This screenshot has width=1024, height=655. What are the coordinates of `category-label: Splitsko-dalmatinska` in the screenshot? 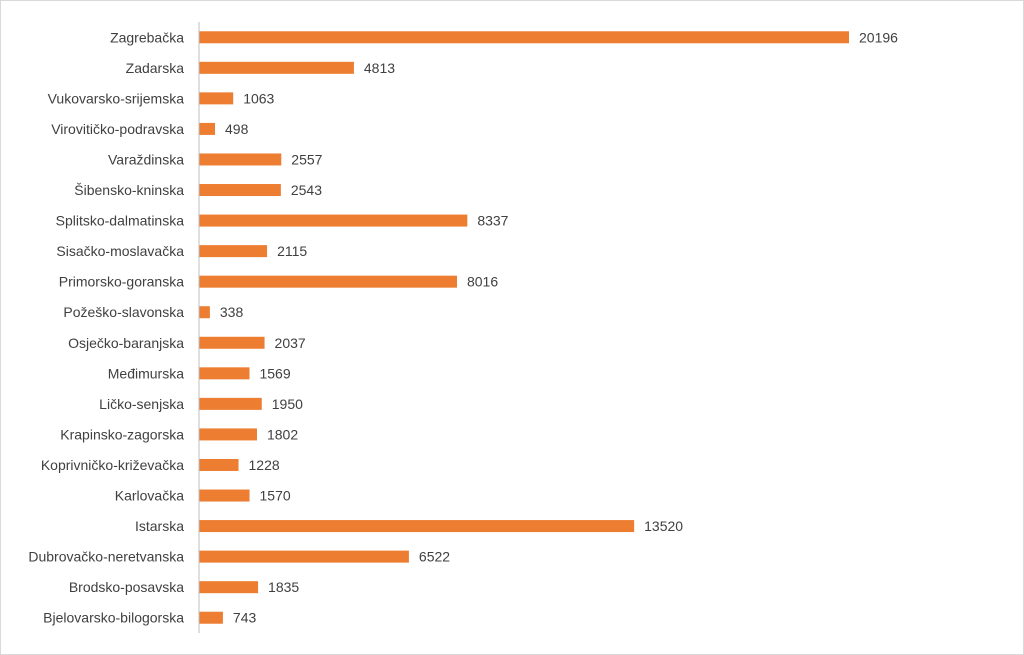 It's located at (120, 221).